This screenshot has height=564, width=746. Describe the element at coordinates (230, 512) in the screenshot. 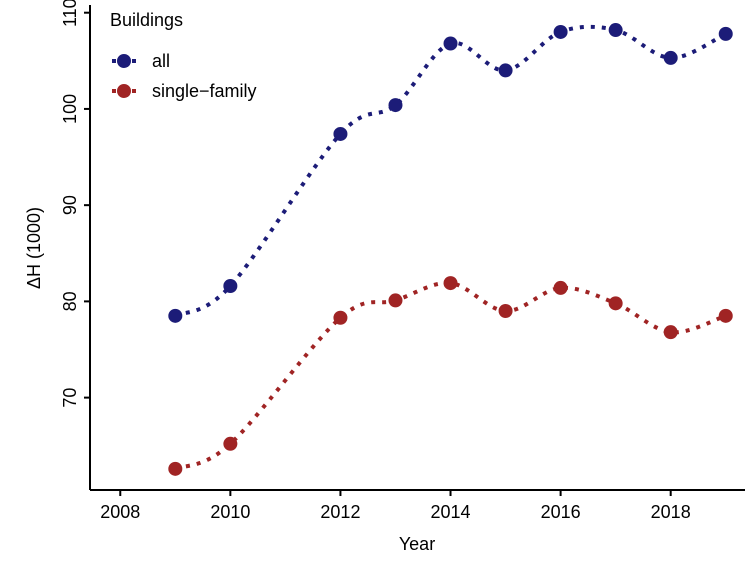

I see `x-tick-label: 2010` at that location.